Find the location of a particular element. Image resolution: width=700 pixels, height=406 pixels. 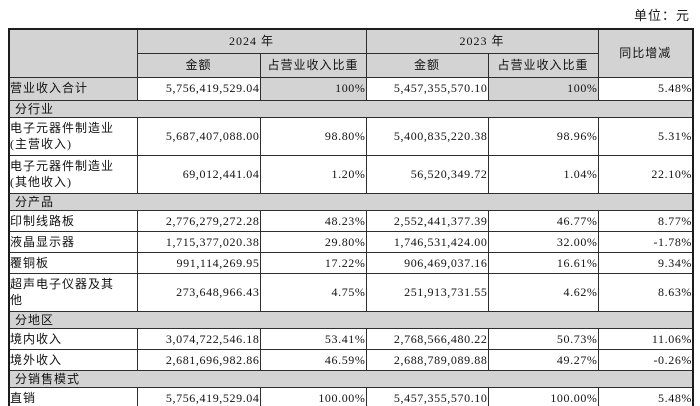

section-label: 分销售模式 is located at coordinates (351, 379).